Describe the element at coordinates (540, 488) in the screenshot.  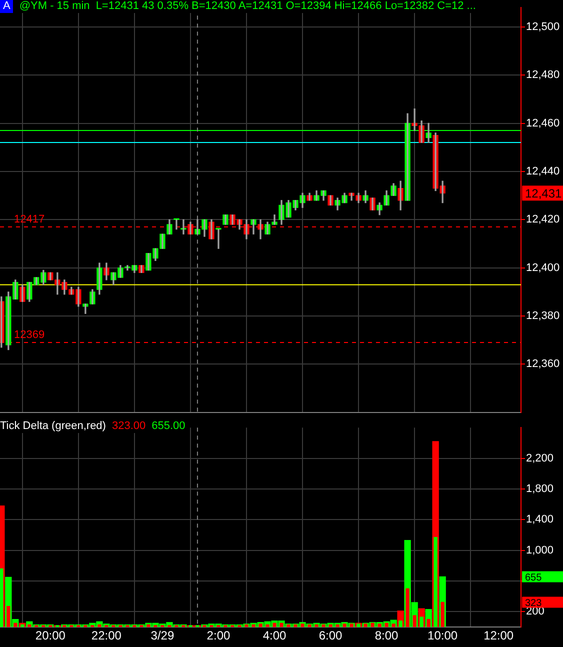
I see `y-tick-label: 1,800` at that location.